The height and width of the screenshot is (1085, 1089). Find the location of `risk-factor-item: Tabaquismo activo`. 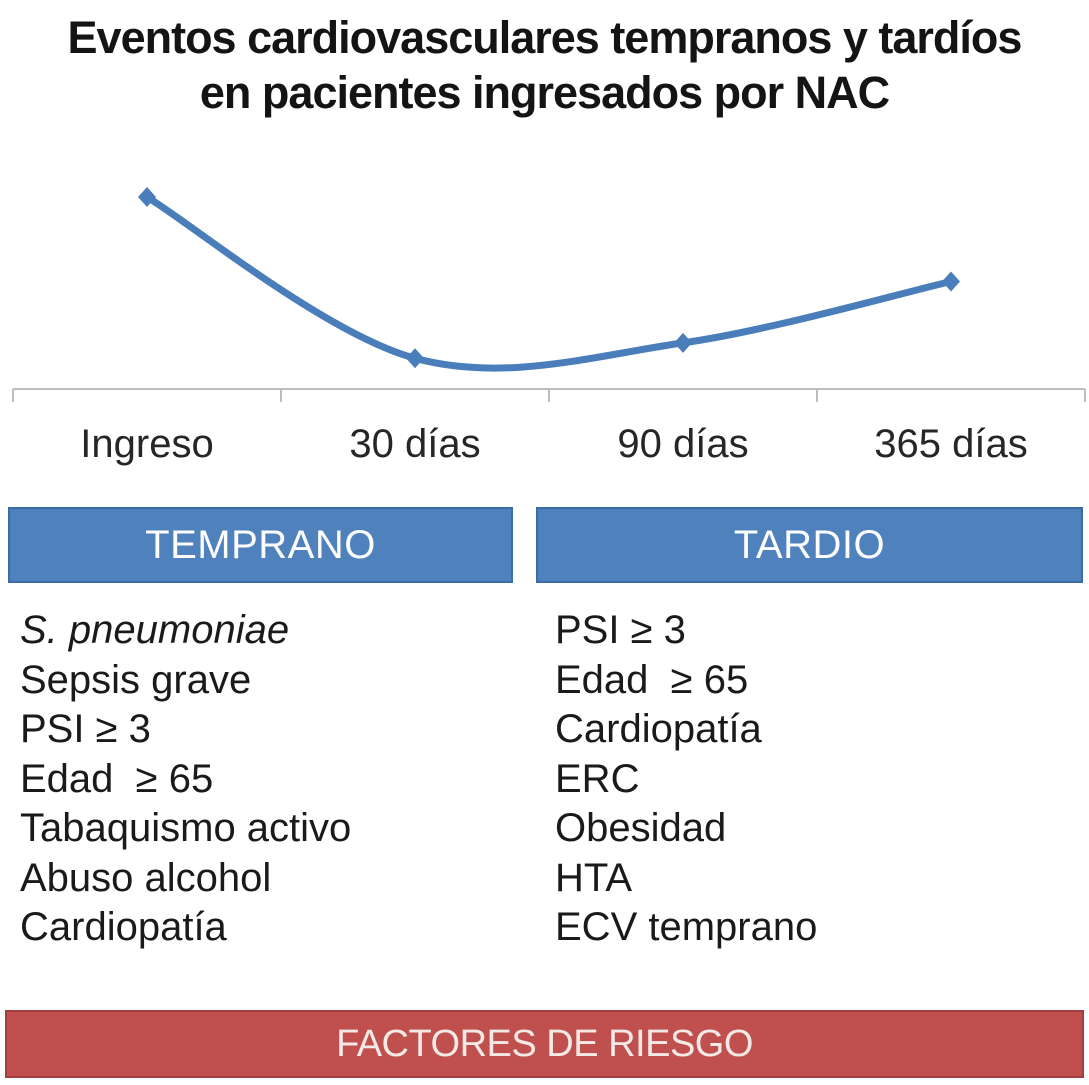

risk-factor-item: Tabaquismo activo is located at coordinates (186, 828).